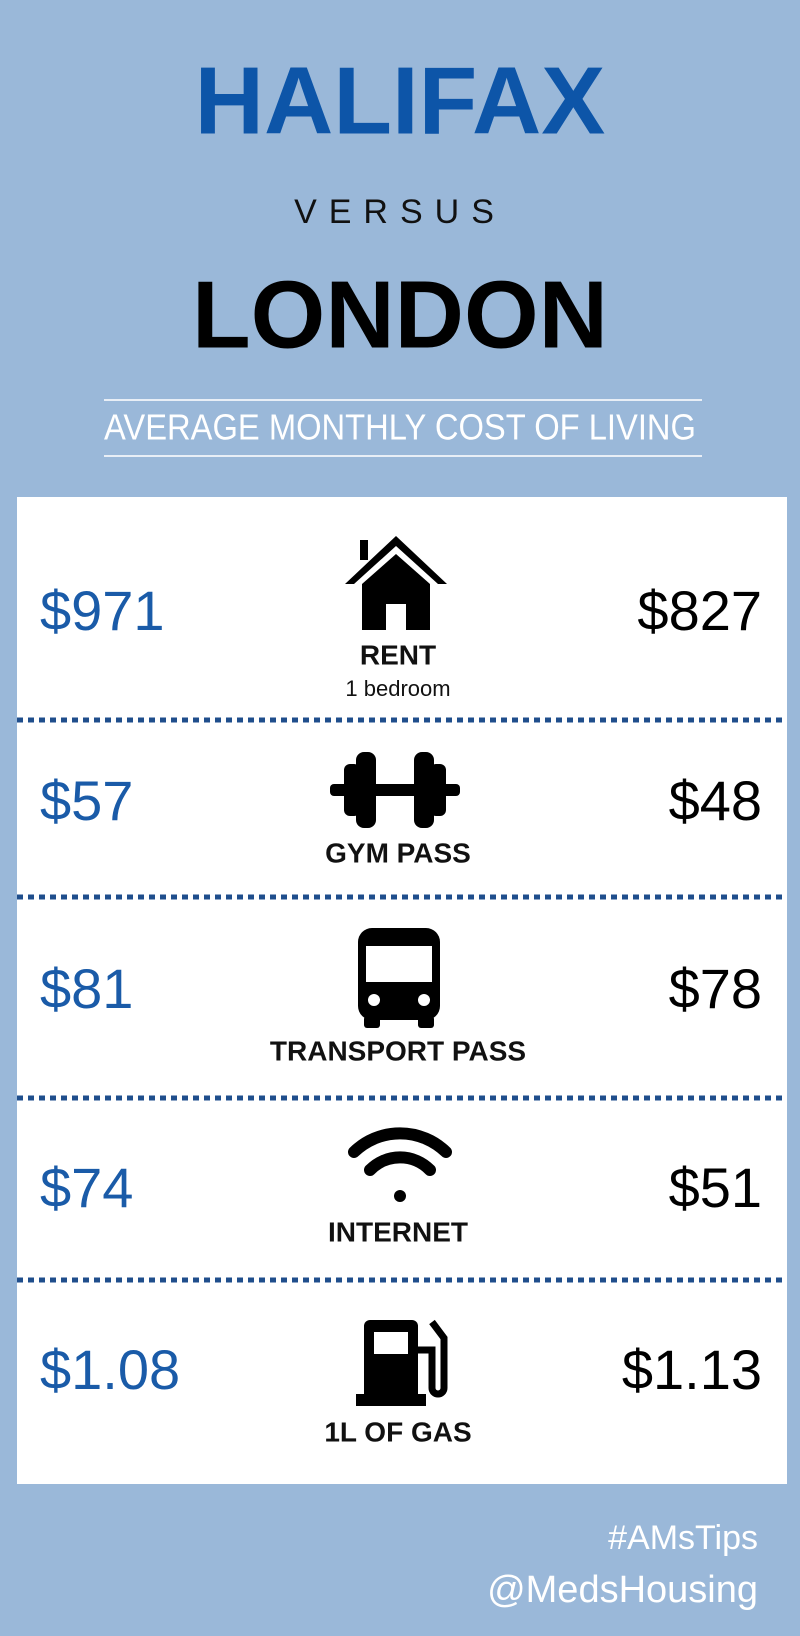 The height and width of the screenshot is (1636, 800). Describe the element at coordinates (400, 1164) in the screenshot. I see `wifi-icon` at that location.